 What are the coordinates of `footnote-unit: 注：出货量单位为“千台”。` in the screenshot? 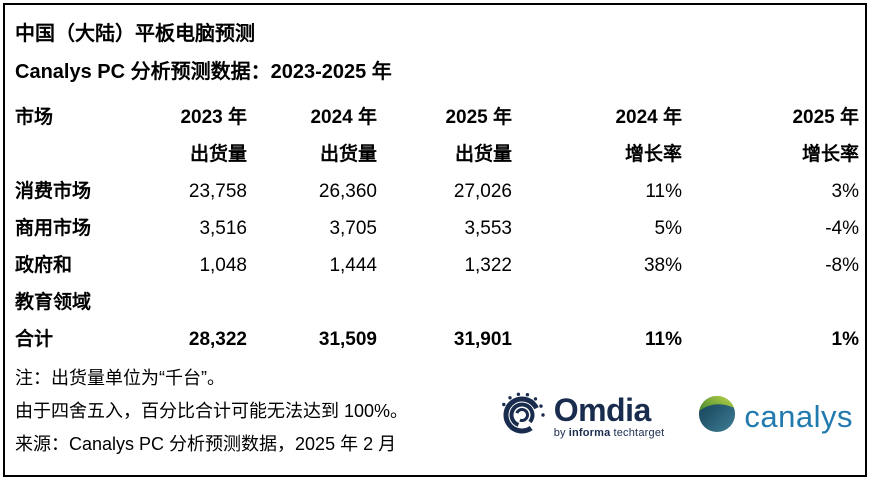 It's located at (120, 378).